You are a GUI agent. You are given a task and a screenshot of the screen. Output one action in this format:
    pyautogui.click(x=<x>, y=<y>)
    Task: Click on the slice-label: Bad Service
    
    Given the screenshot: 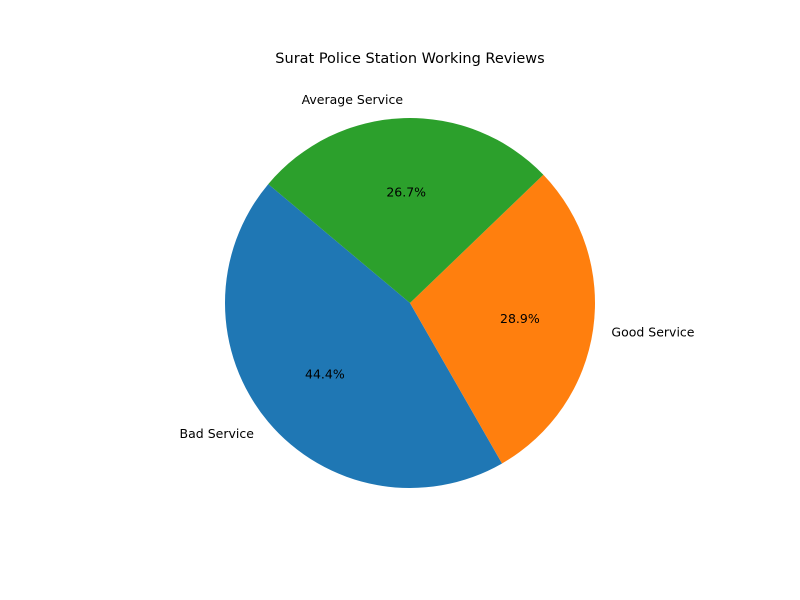 What is the action you would take?
    pyautogui.click(x=217, y=433)
    